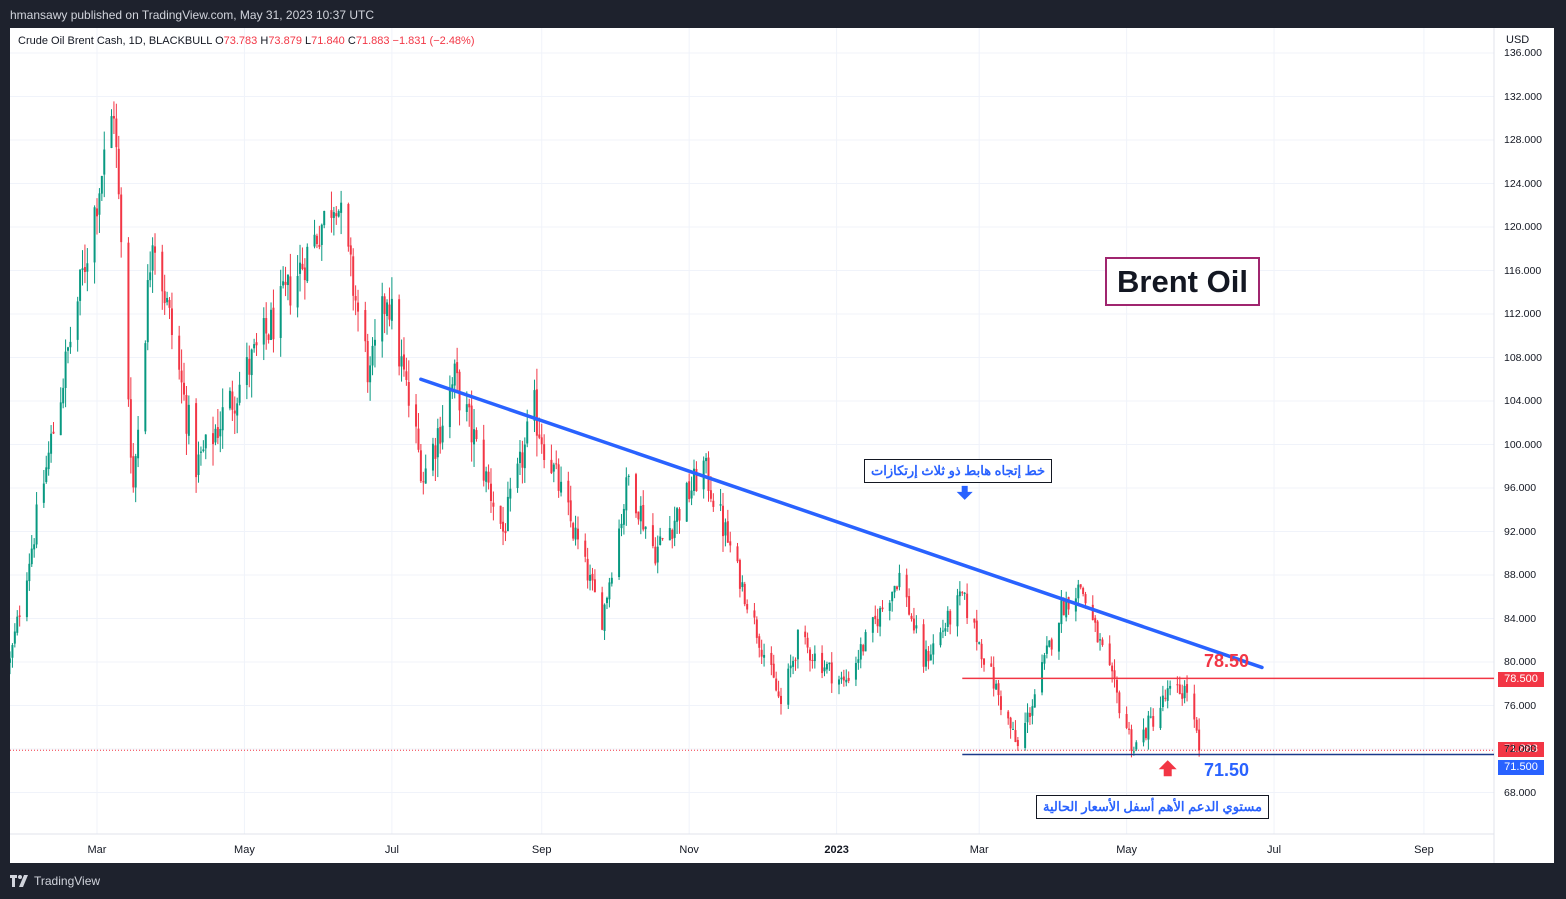 The width and height of the screenshot is (1566, 899). Describe the element at coordinates (1523, 401) in the screenshot. I see `price-tick-label: 104.000` at that location.